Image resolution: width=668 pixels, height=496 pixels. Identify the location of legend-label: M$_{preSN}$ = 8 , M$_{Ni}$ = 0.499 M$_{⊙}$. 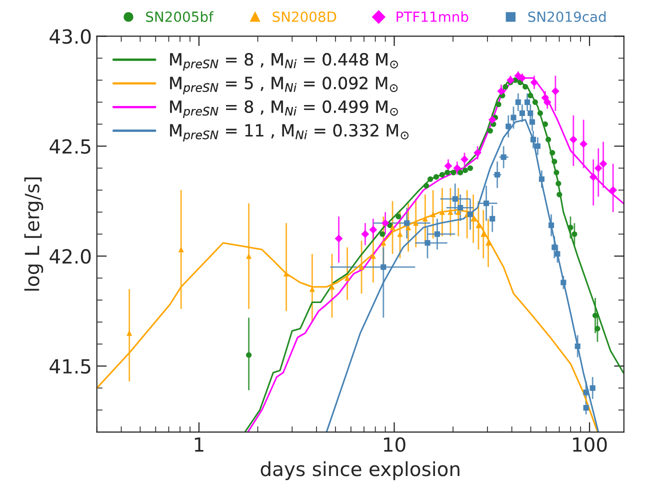
(284, 109).